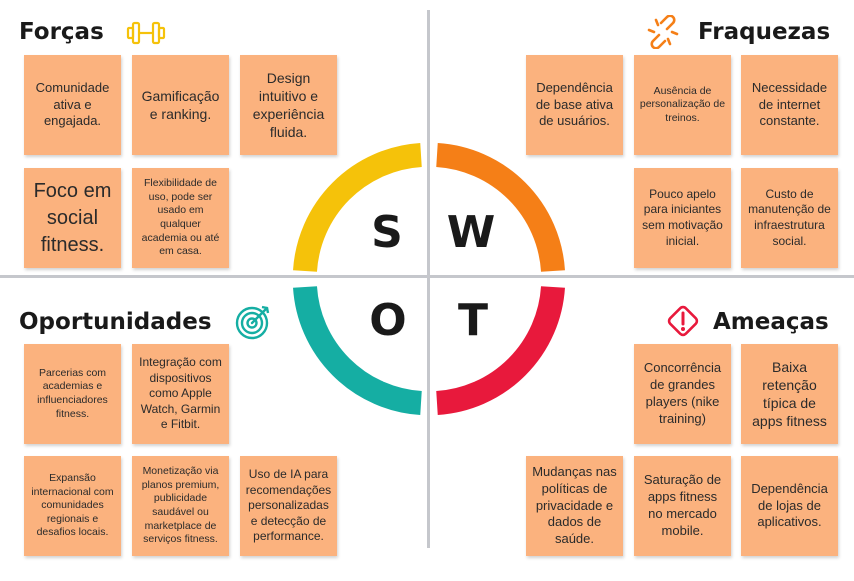 Image resolution: width=854 pixels, height=581 pixels. I want to click on broken-link-icon, so click(663, 32).